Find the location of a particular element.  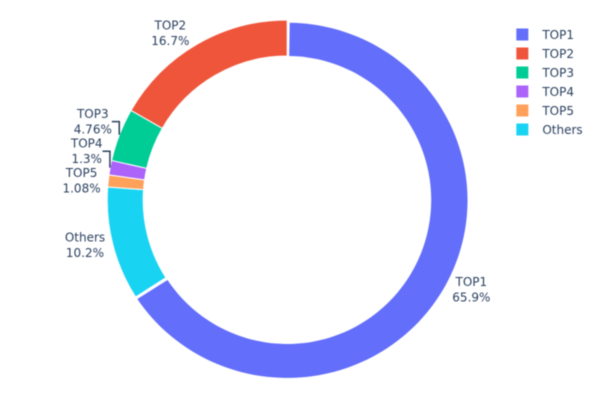

svg-text: Others is located at coordinates (562, 130).